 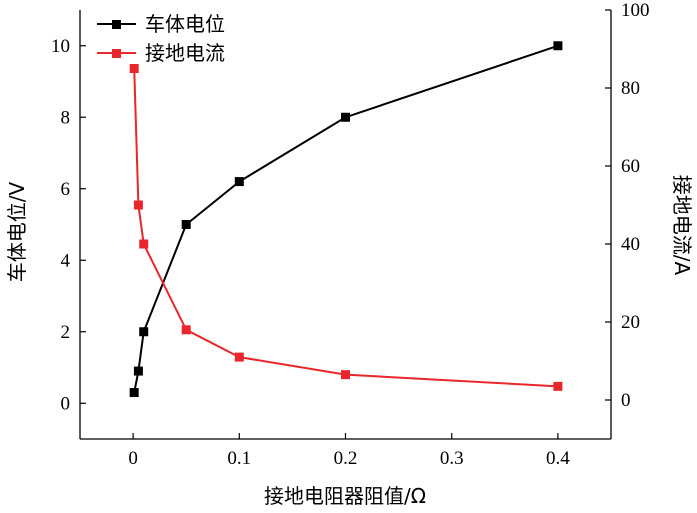 I want to click on x-tick-label: 0.1, so click(x=239, y=458).